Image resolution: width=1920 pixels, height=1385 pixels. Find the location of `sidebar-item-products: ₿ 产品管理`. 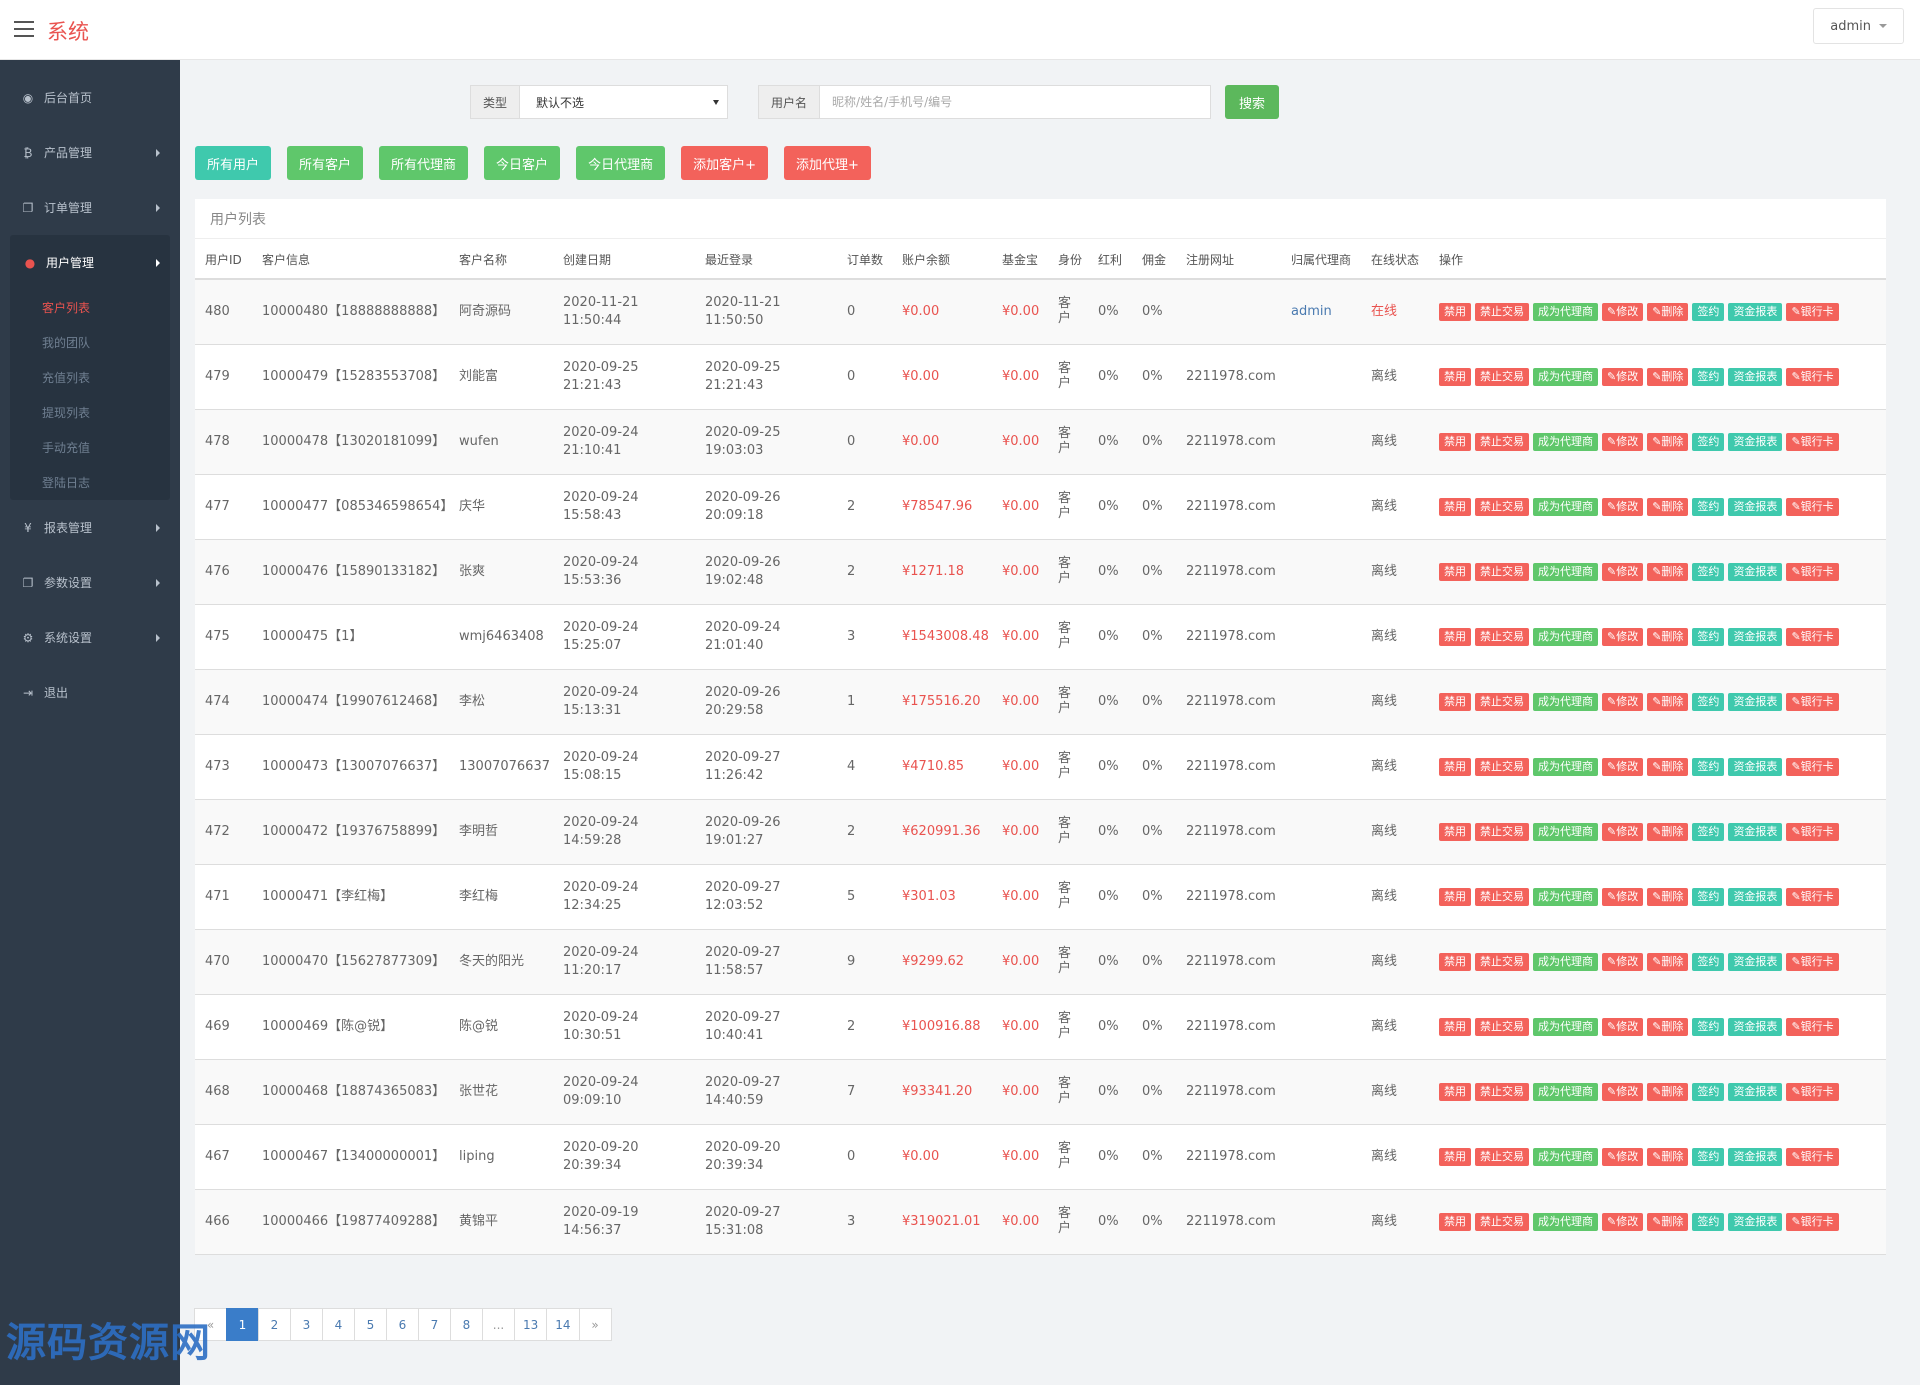

sidebar-item-products: ₿ 产品管理 is located at coordinates (90, 152).